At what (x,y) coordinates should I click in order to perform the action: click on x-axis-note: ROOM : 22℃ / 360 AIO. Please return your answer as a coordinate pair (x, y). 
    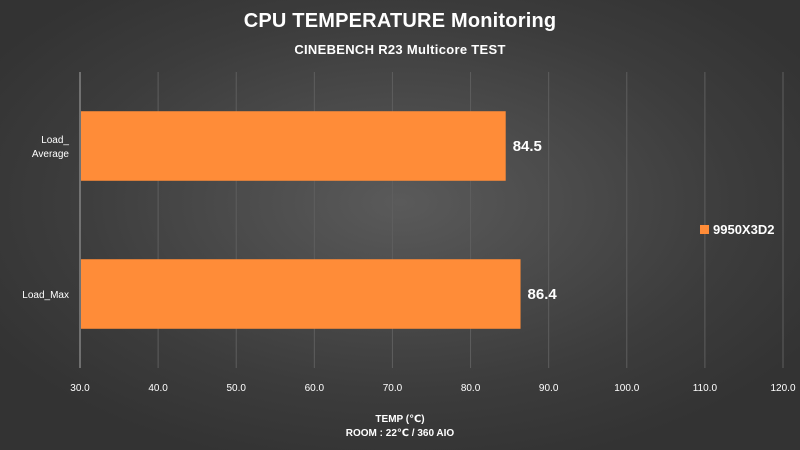
    Looking at the image, I should click on (400, 433).